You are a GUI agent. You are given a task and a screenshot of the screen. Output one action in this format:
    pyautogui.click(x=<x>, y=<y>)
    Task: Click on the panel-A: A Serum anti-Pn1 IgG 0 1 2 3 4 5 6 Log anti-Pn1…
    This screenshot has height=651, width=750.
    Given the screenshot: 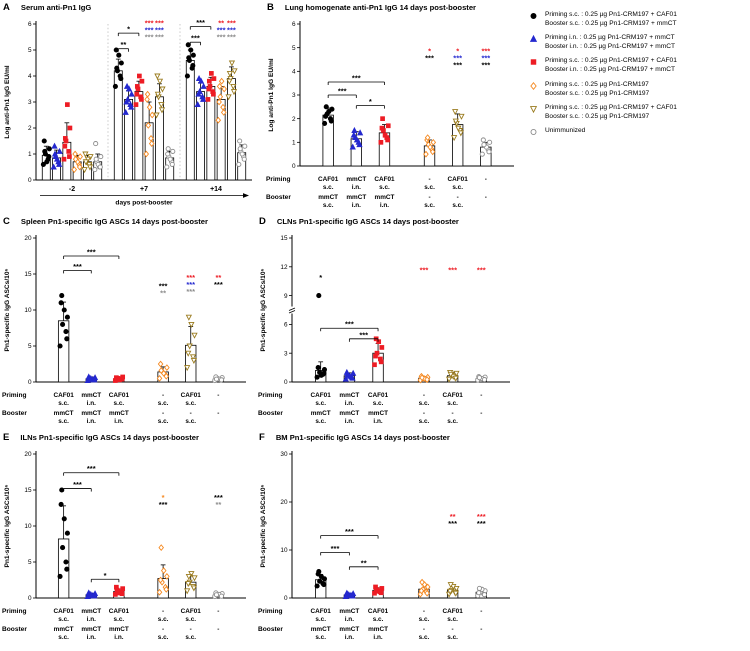 What is the action you would take?
    pyautogui.click(x=131, y=109)
    